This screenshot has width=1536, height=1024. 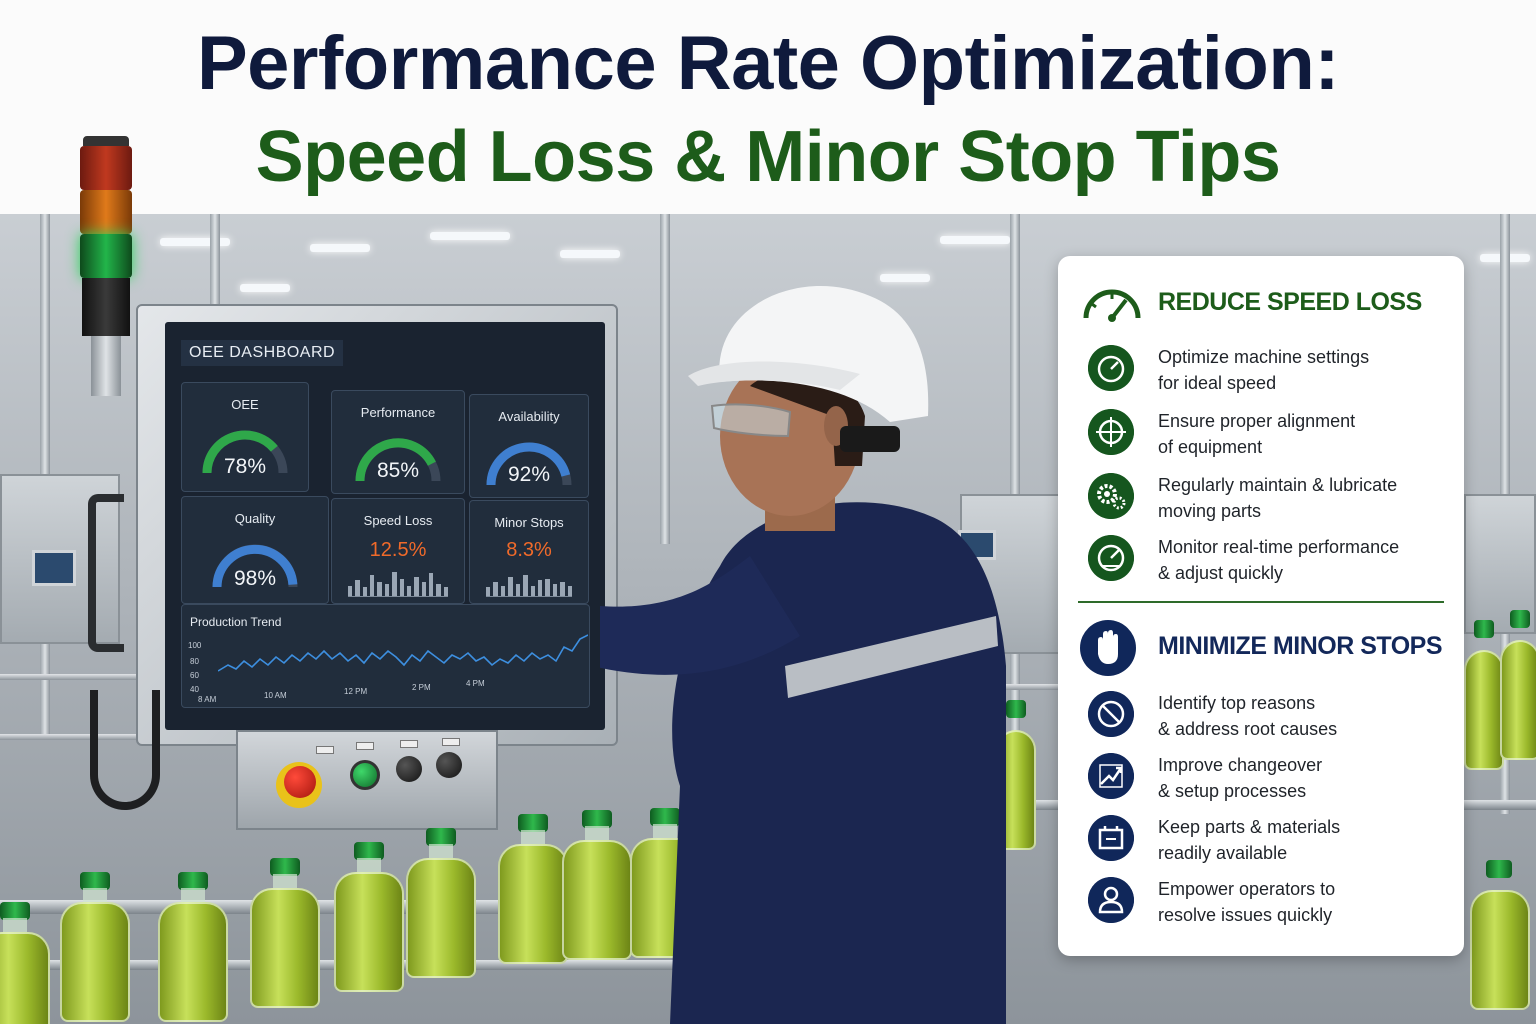 What do you see at coordinates (194, 689) in the screenshot?
I see `y-tick: 40` at bounding box center [194, 689].